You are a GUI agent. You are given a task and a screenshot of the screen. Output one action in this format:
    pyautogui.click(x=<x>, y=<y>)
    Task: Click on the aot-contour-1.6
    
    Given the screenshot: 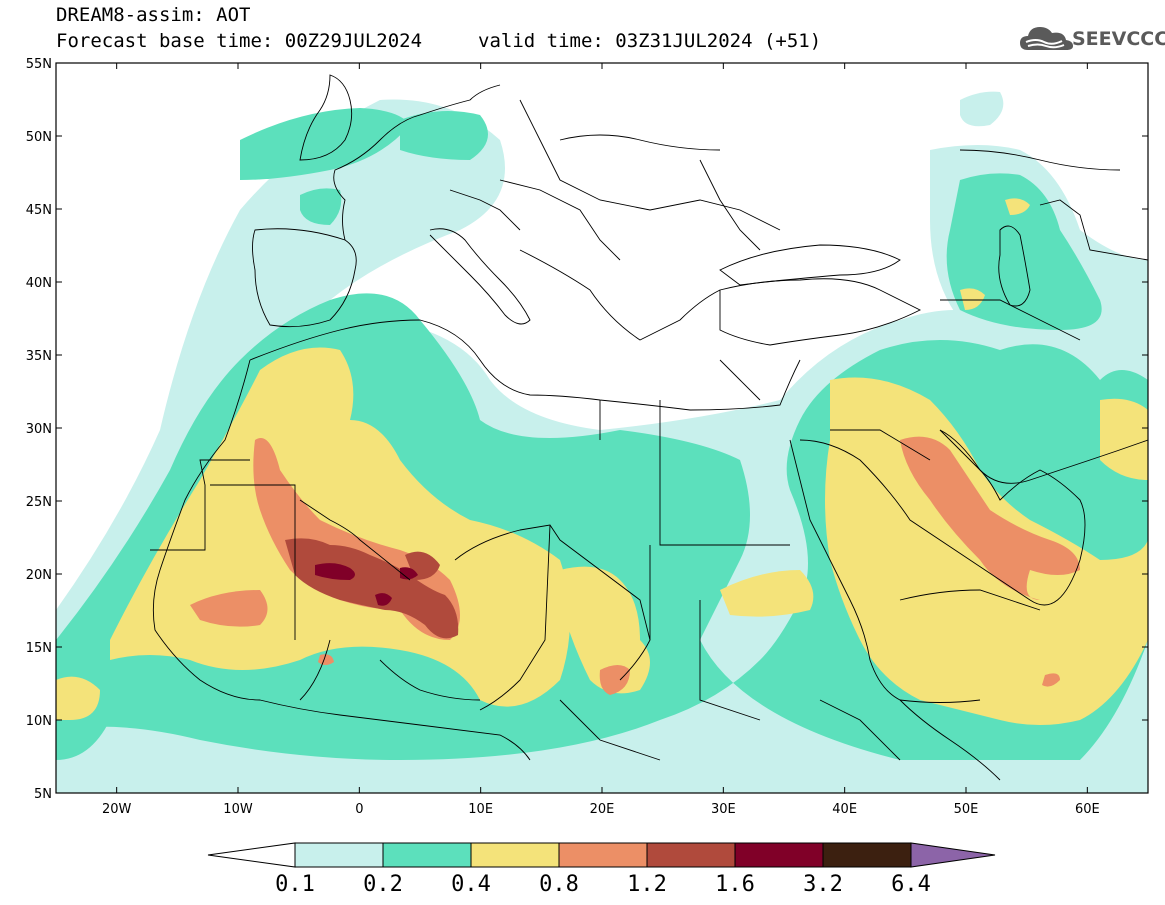 What is the action you would take?
    pyautogui.click(x=366, y=584)
    